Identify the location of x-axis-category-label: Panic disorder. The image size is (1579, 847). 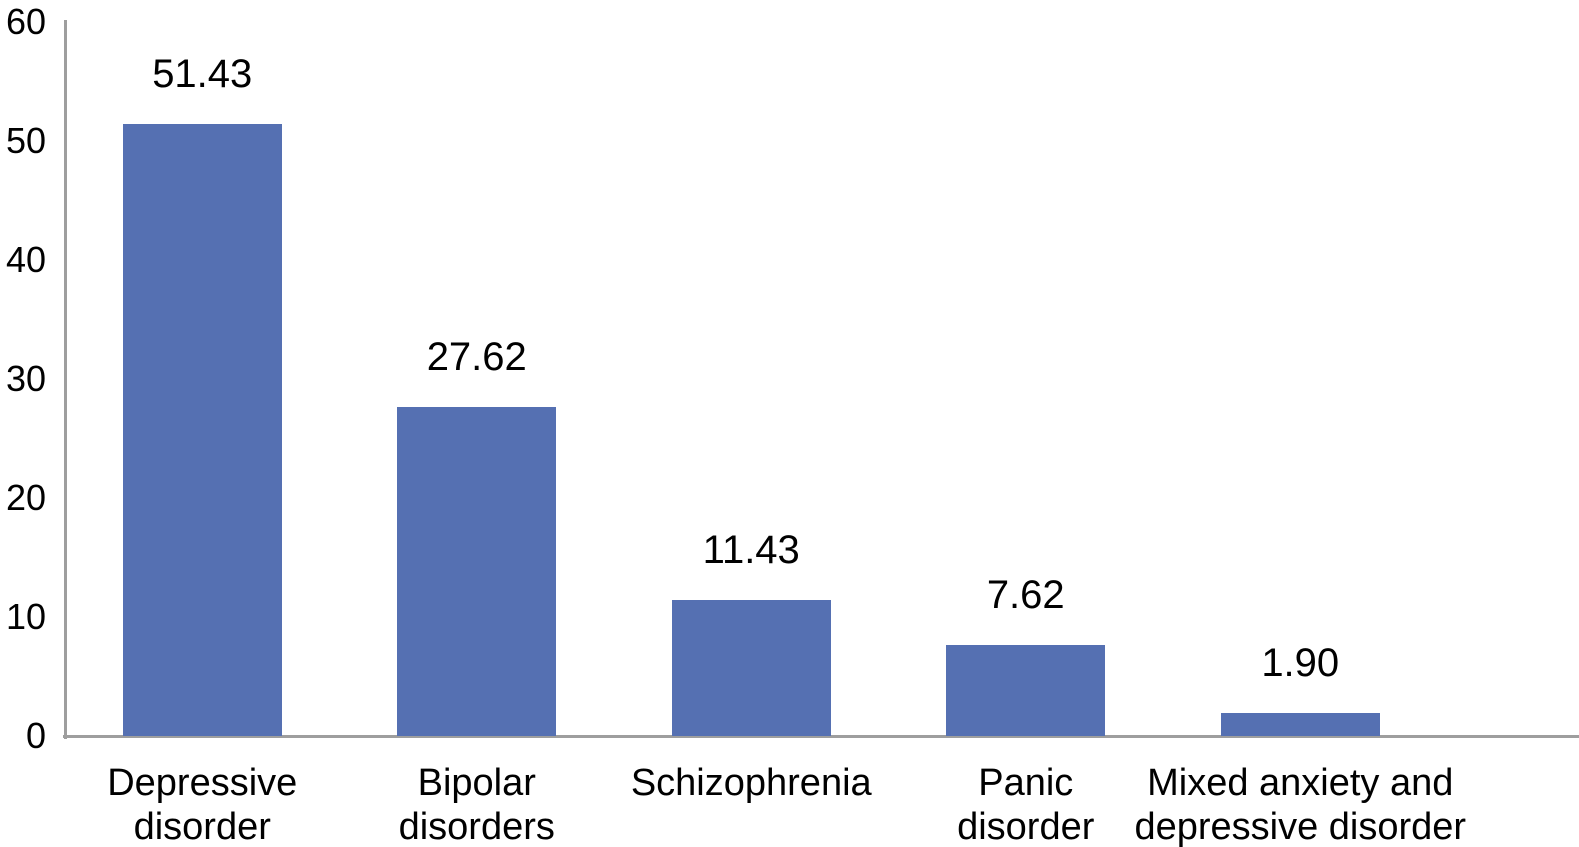
(1026, 804).